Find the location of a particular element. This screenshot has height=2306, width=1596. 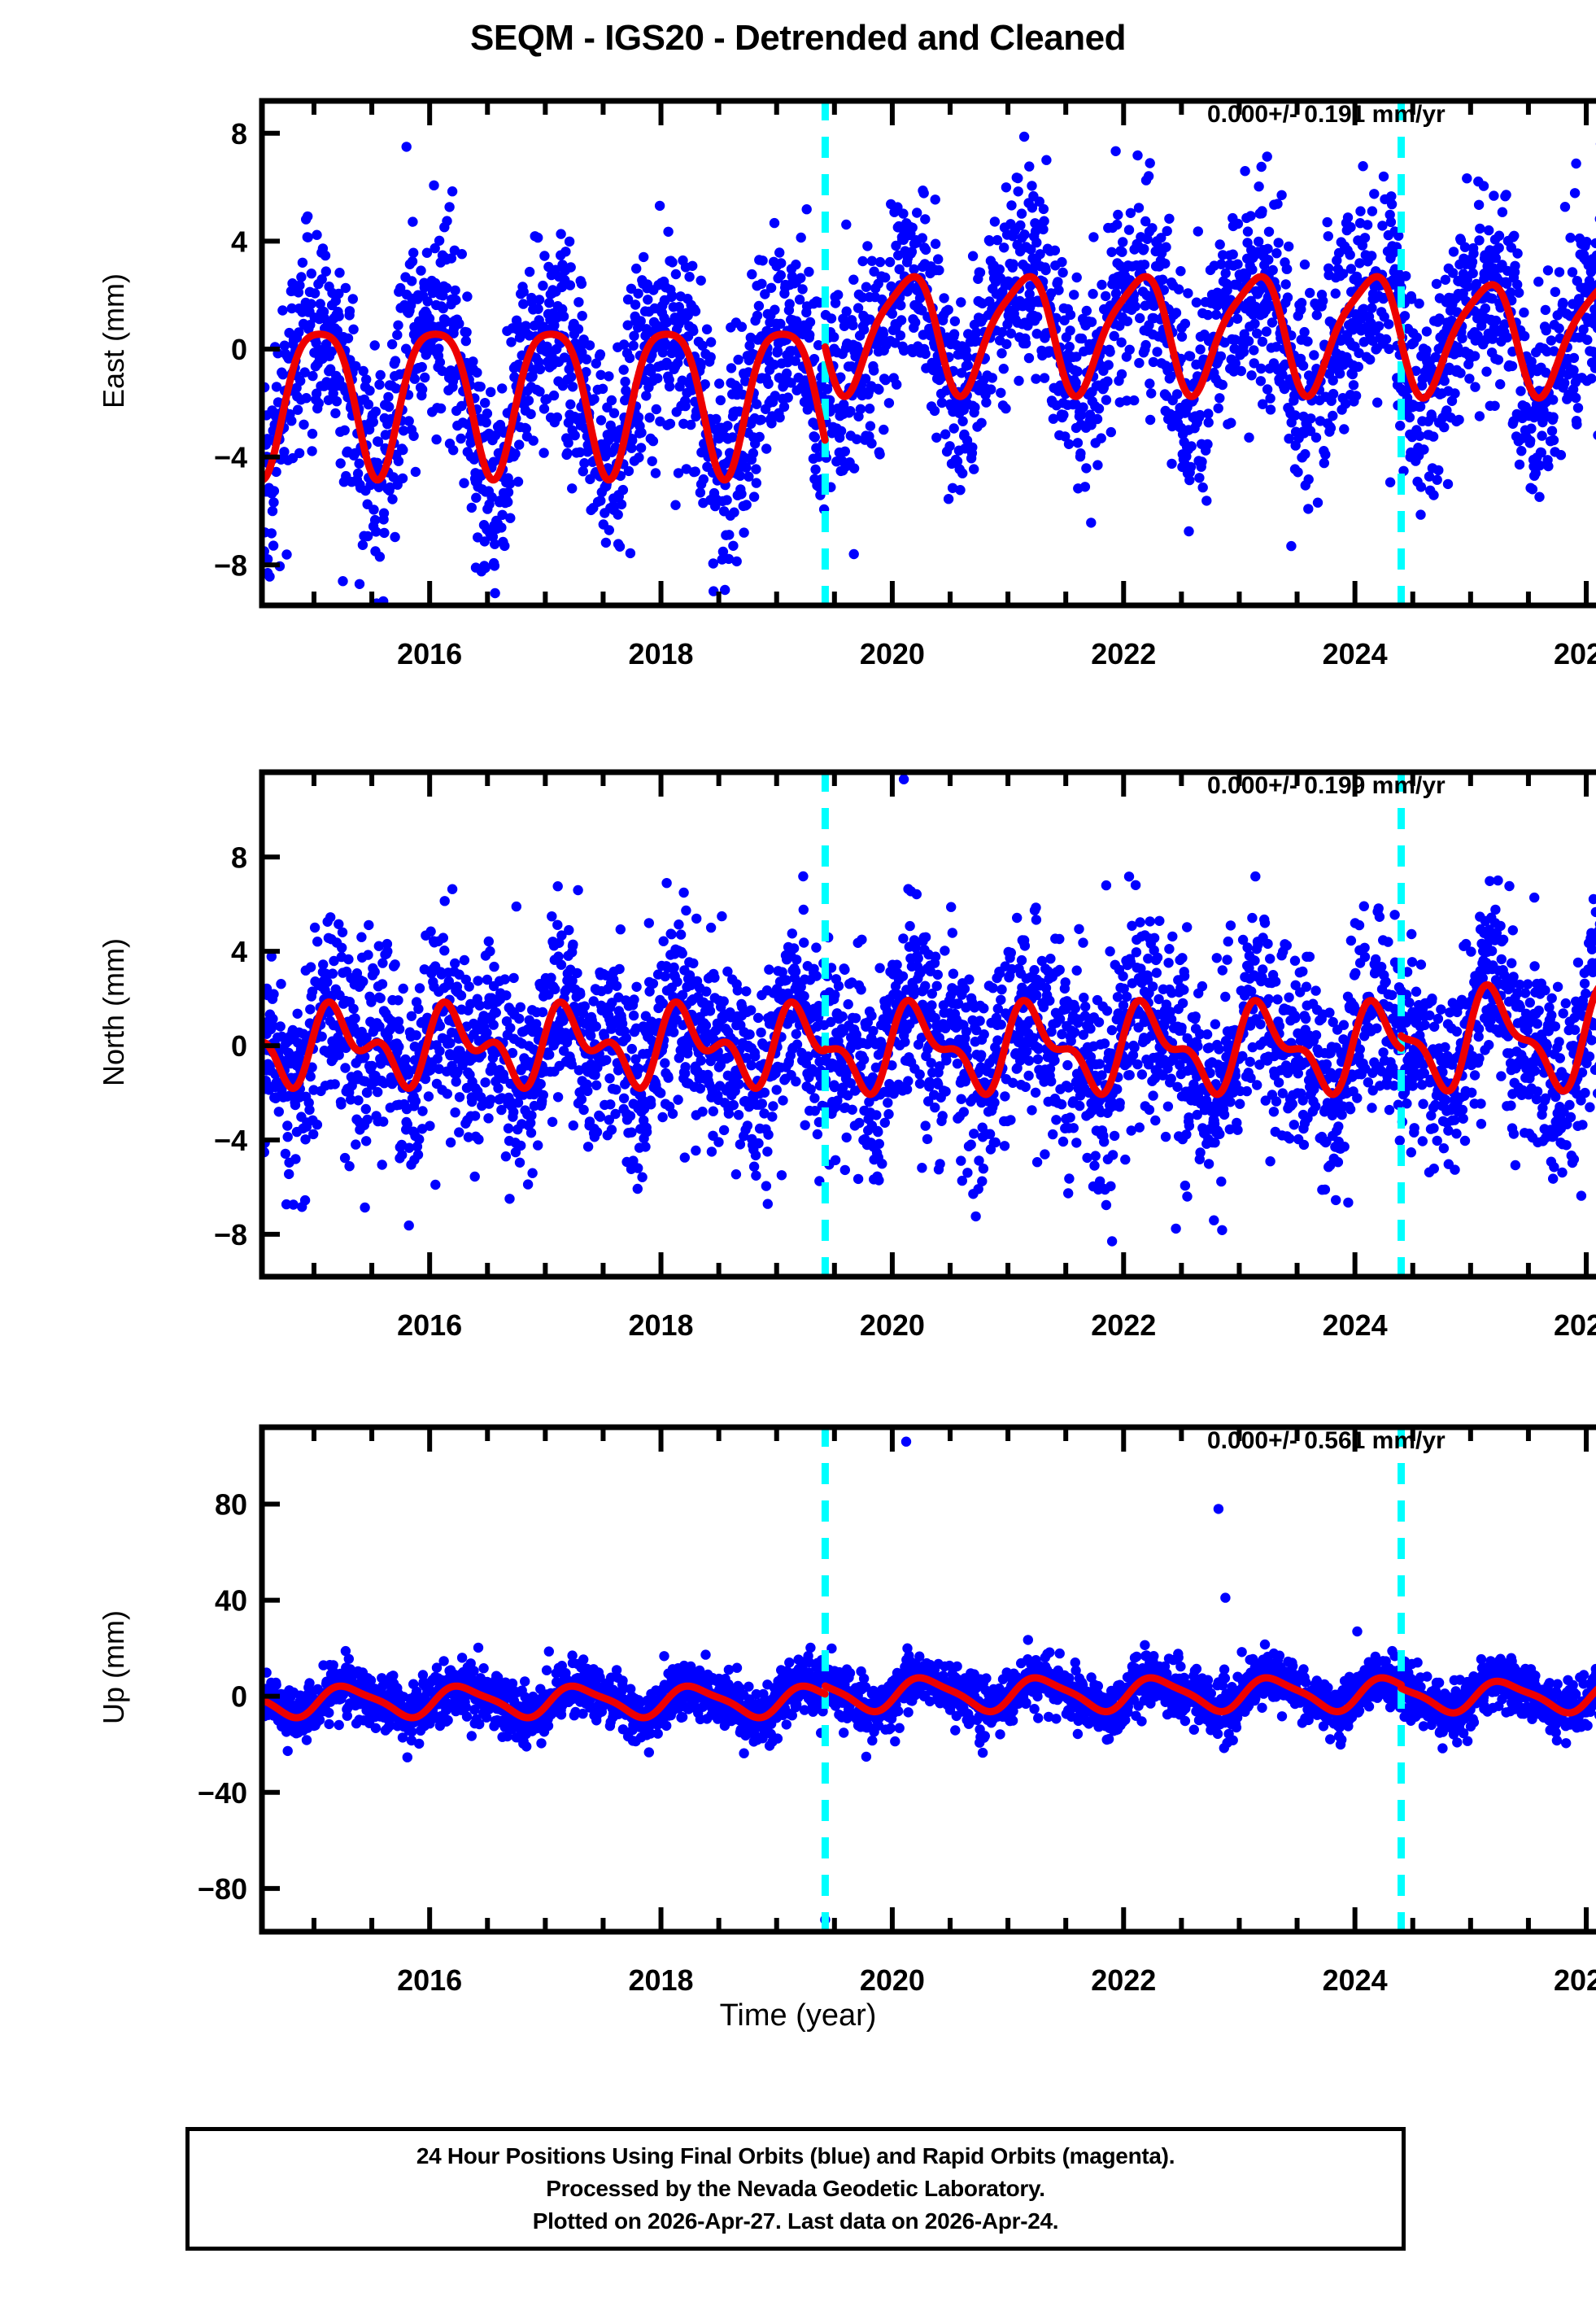

y-axis-label-north: North (mm) is located at coordinates (114, 1012).